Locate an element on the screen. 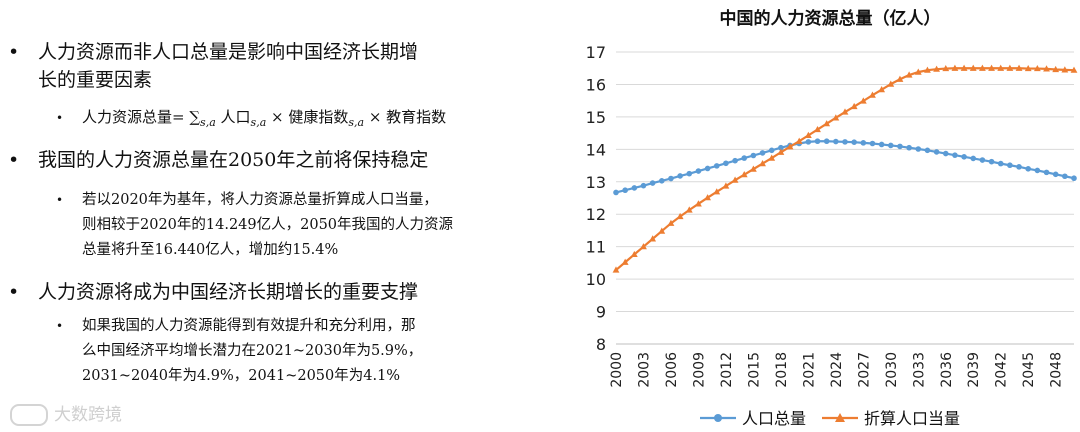 This screenshot has width=1080, height=432. x-tick-label: 2021 is located at coordinates (809, 370).